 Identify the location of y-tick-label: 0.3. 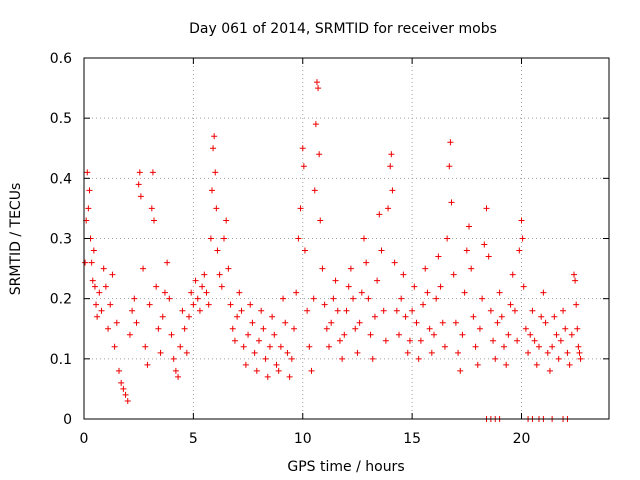
(61, 240).